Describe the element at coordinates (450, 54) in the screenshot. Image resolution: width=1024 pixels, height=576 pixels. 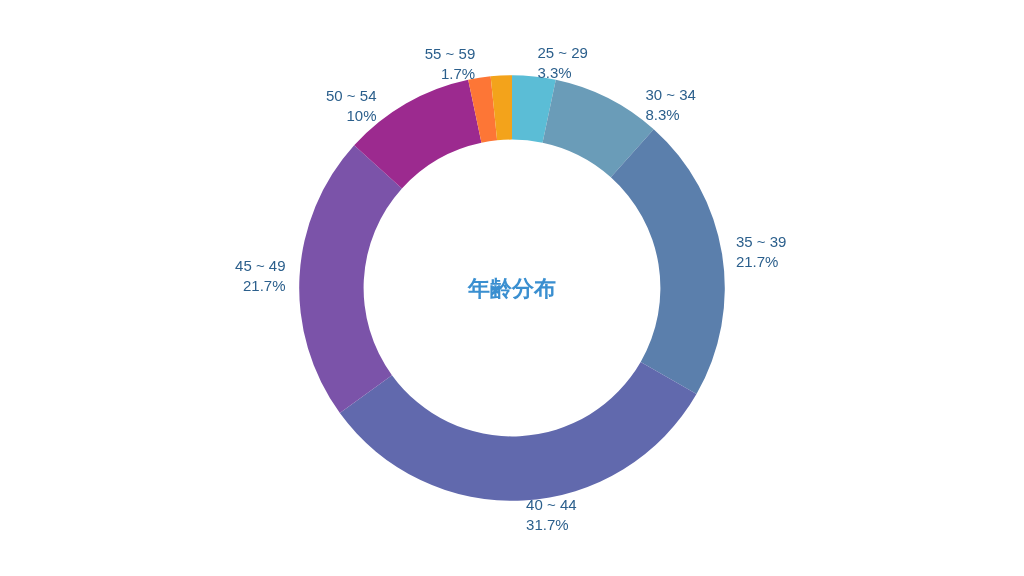
I see `slice-label: 55 ~ 59` at that location.